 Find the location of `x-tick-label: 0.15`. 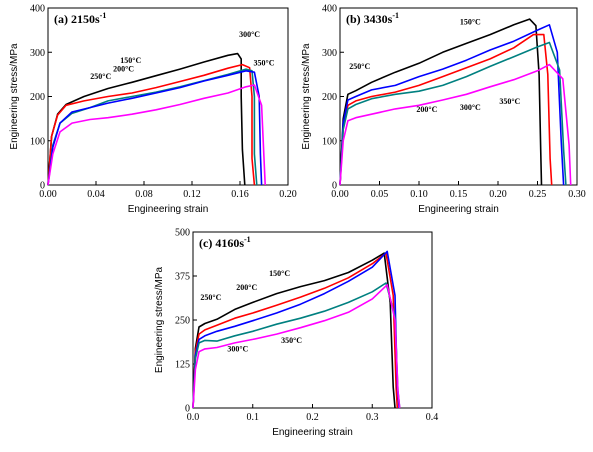

x-tick-label: 0.15 is located at coordinates (459, 194).